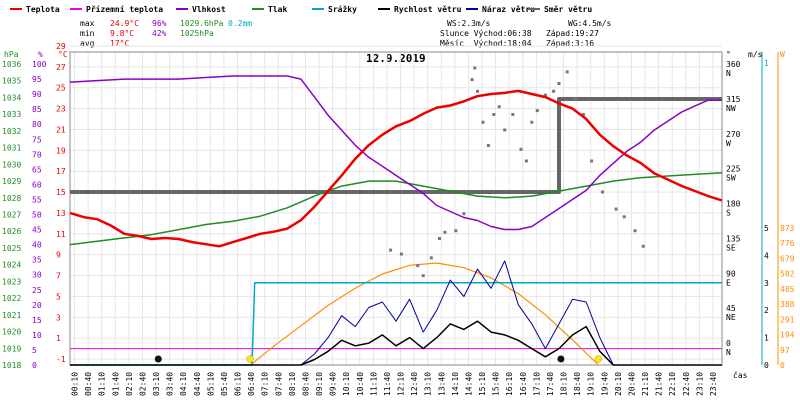 This screenshot has height=400, width=800. What do you see at coordinates (787, 319) in the screenshot?
I see `wm2-tick-3: 291` at bounding box center [787, 319].